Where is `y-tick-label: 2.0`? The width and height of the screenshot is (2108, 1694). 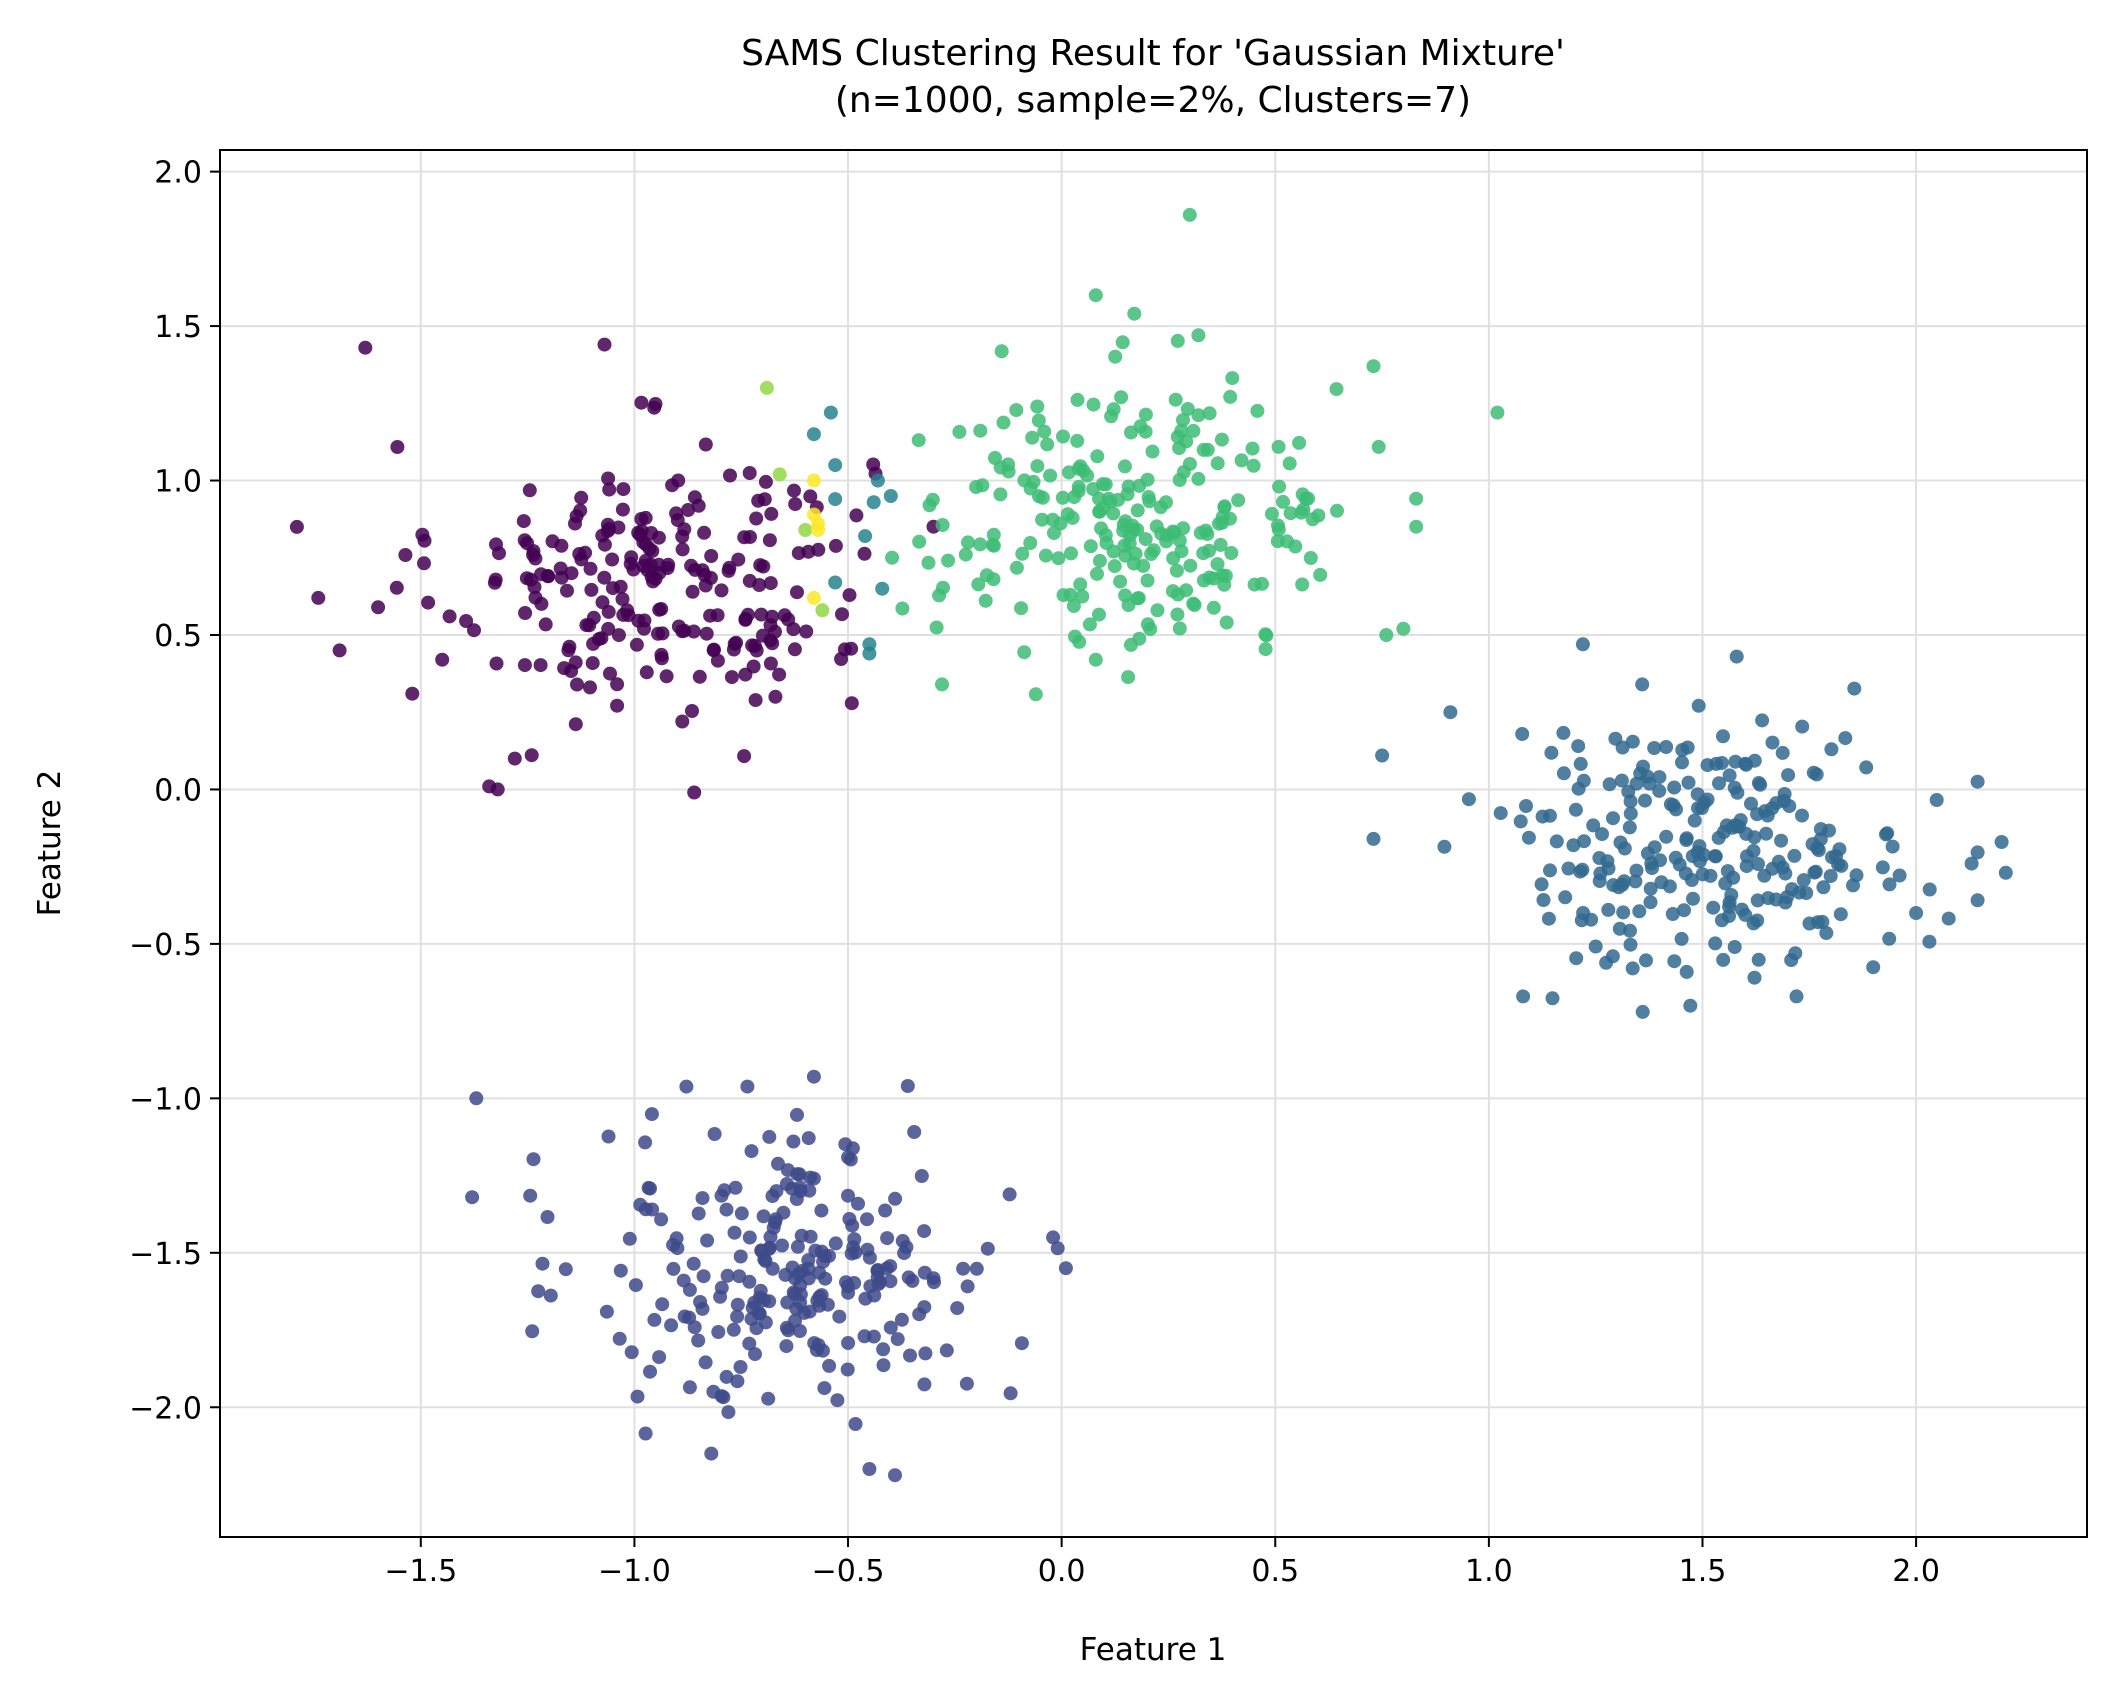
y-tick-label: 2.0 is located at coordinates (178, 173).